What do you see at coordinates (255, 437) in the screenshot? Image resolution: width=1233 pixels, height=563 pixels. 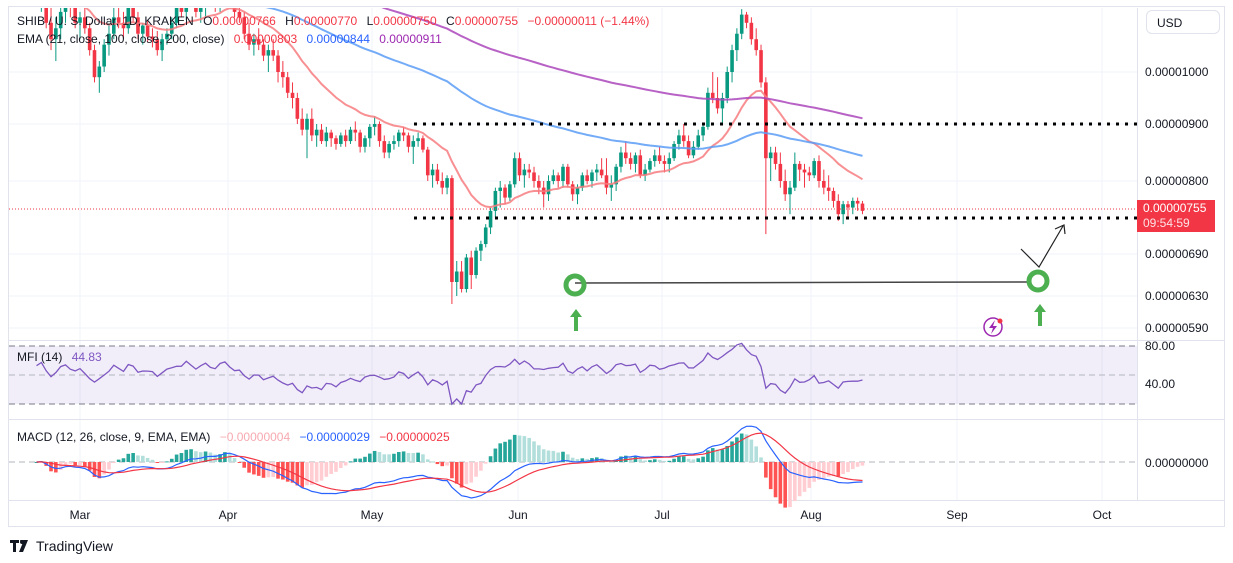 I see `macd-histogram-value: −0.00000004` at bounding box center [255, 437].